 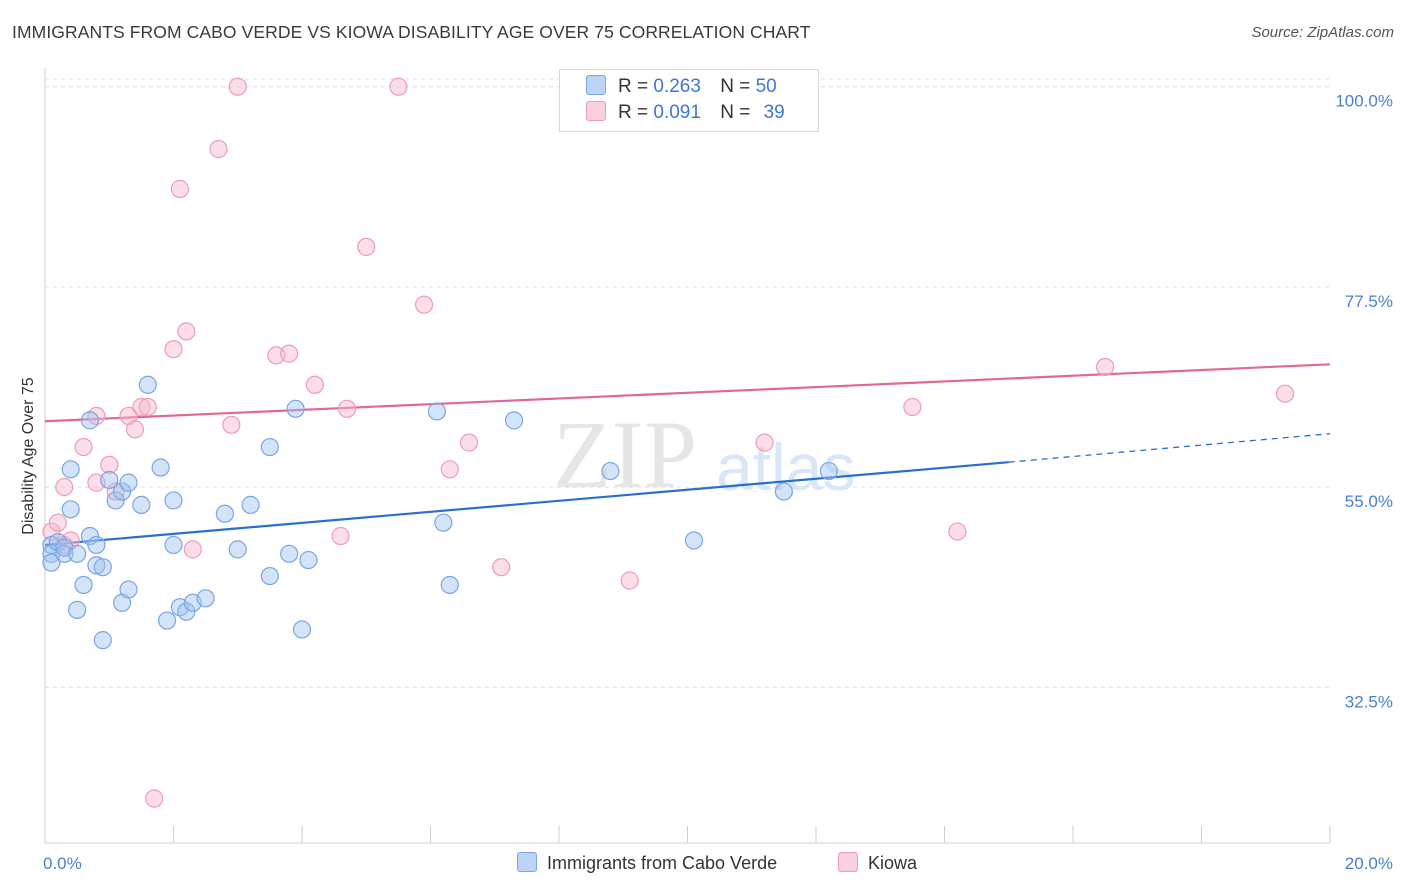 What do you see at coordinates (1369, 863) in the screenshot?
I see `x-tick-label: 20.0%` at bounding box center [1369, 863].